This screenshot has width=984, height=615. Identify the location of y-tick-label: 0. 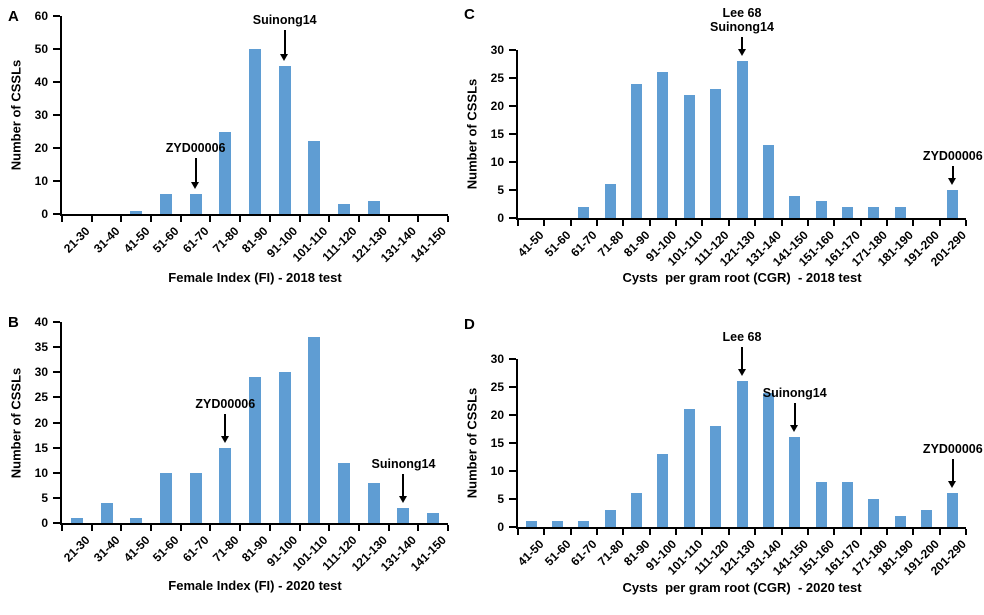
(500, 527).